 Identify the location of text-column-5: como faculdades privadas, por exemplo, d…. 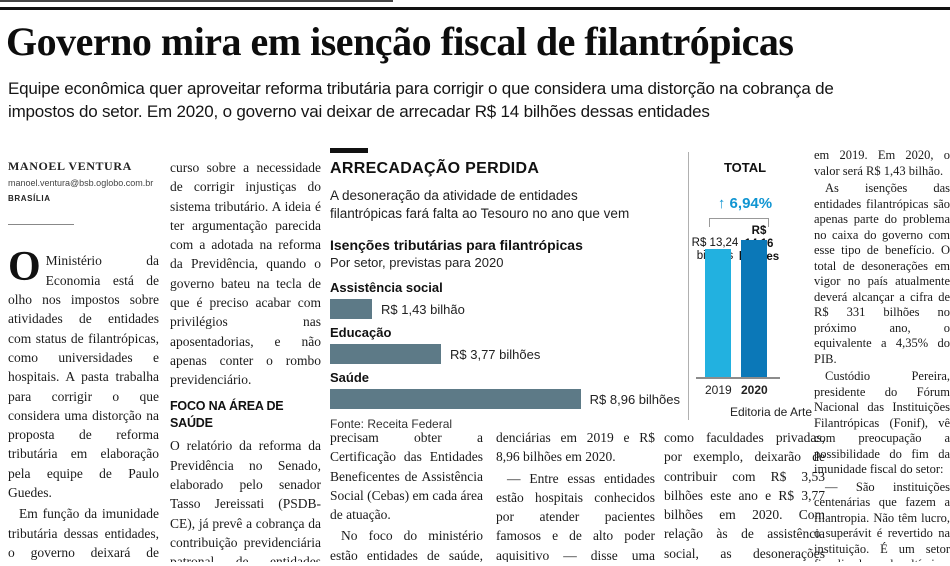
(744, 495).